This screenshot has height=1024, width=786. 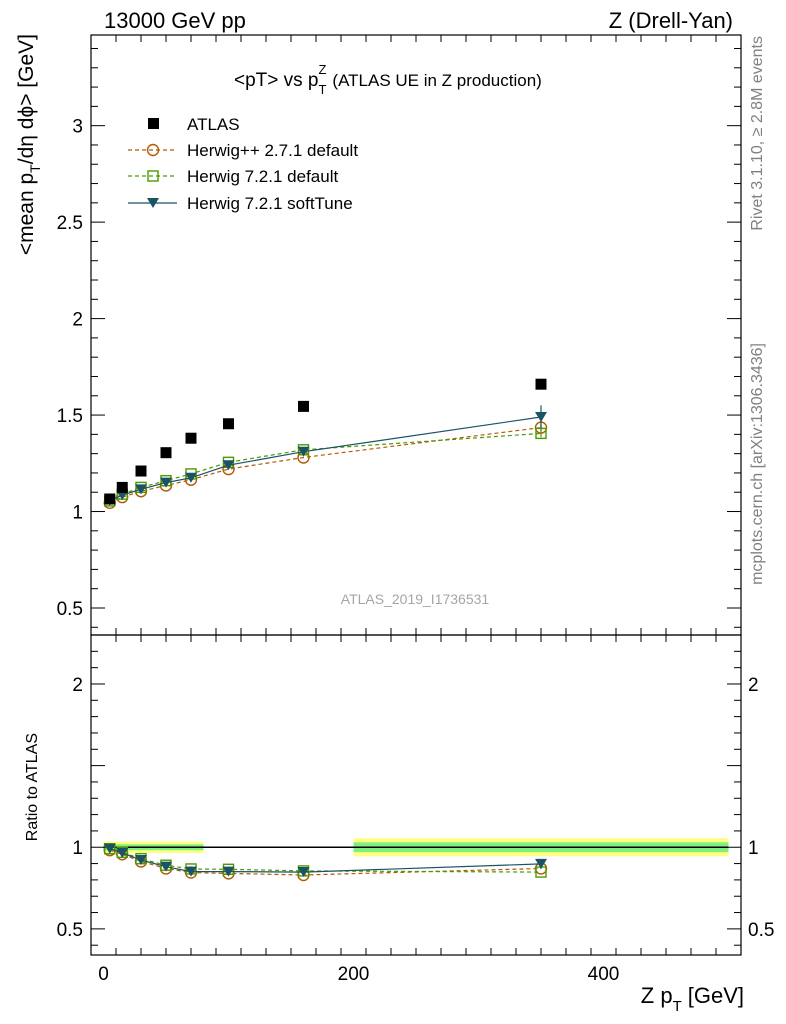 I want to click on ratio-uncertainty-bands, so click(x=416, y=847).